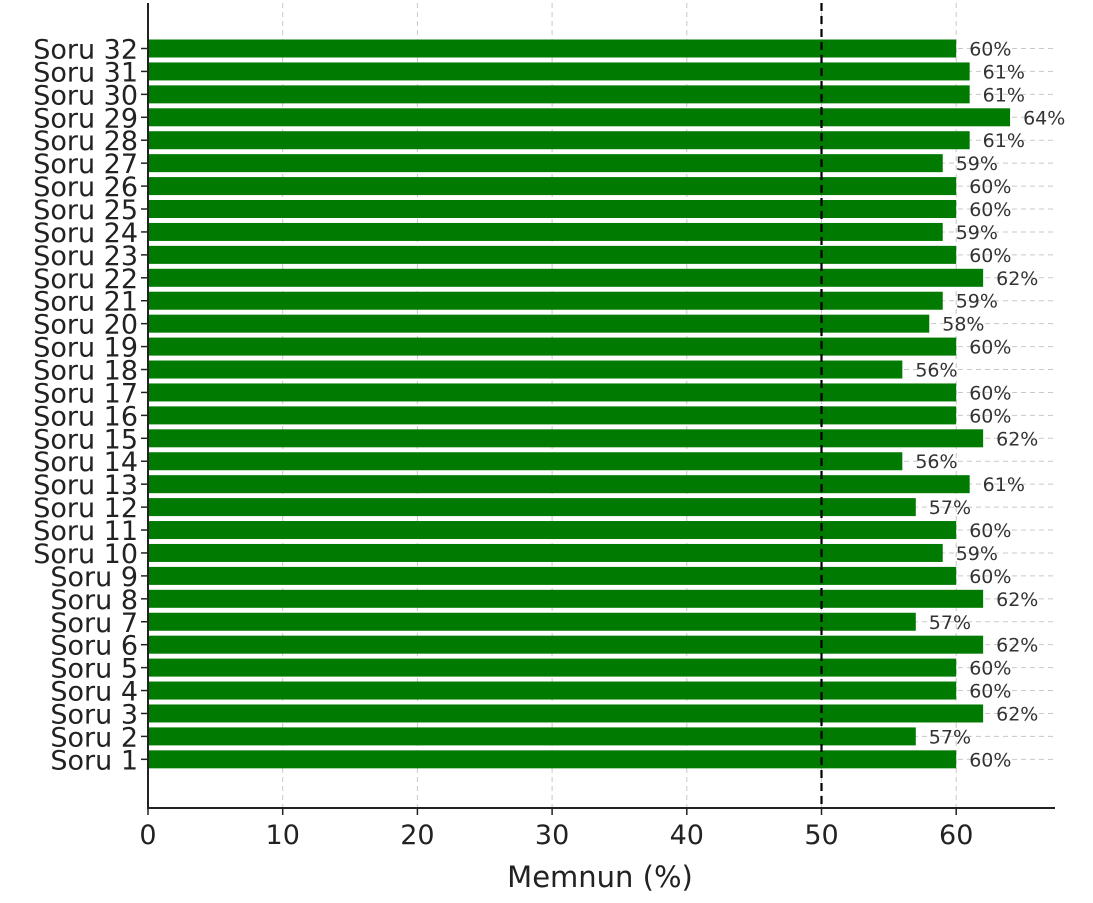  Describe the element at coordinates (85, 72) in the screenshot. I see `y-tick-label: Soru 31` at that location.